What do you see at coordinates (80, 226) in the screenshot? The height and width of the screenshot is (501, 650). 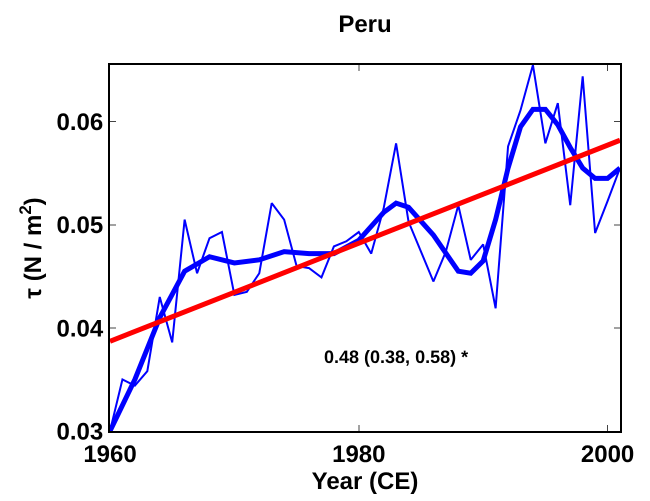 I see `y-tick-label: 0.05` at bounding box center [80, 226].